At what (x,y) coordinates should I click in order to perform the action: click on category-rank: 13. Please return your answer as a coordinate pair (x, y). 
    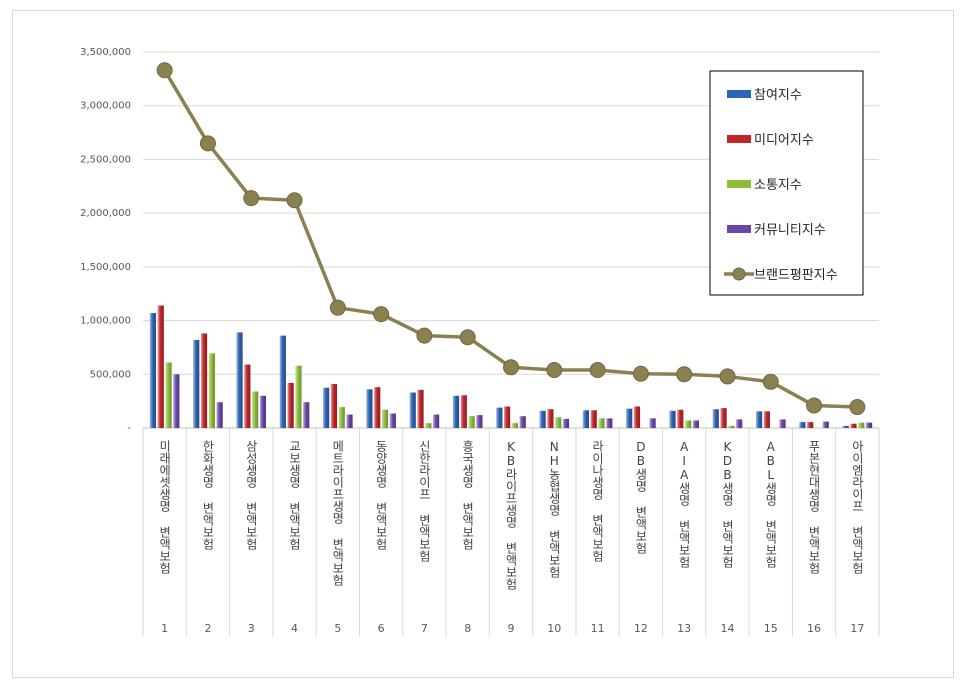
    Looking at the image, I should click on (684, 628).